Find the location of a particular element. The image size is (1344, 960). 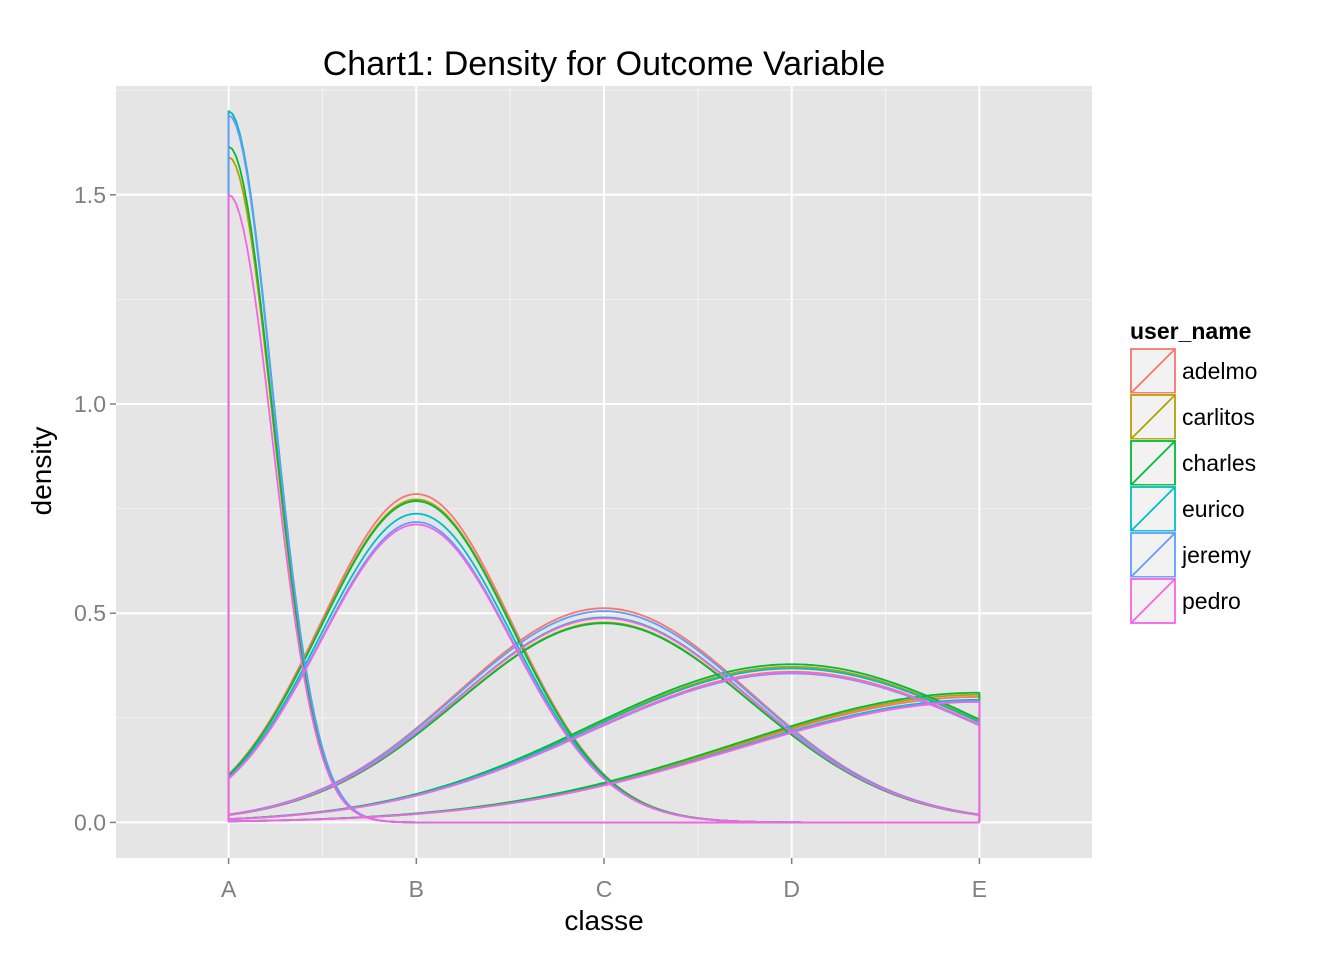

y-tick-label: 0.0 is located at coordinates (90, 822).